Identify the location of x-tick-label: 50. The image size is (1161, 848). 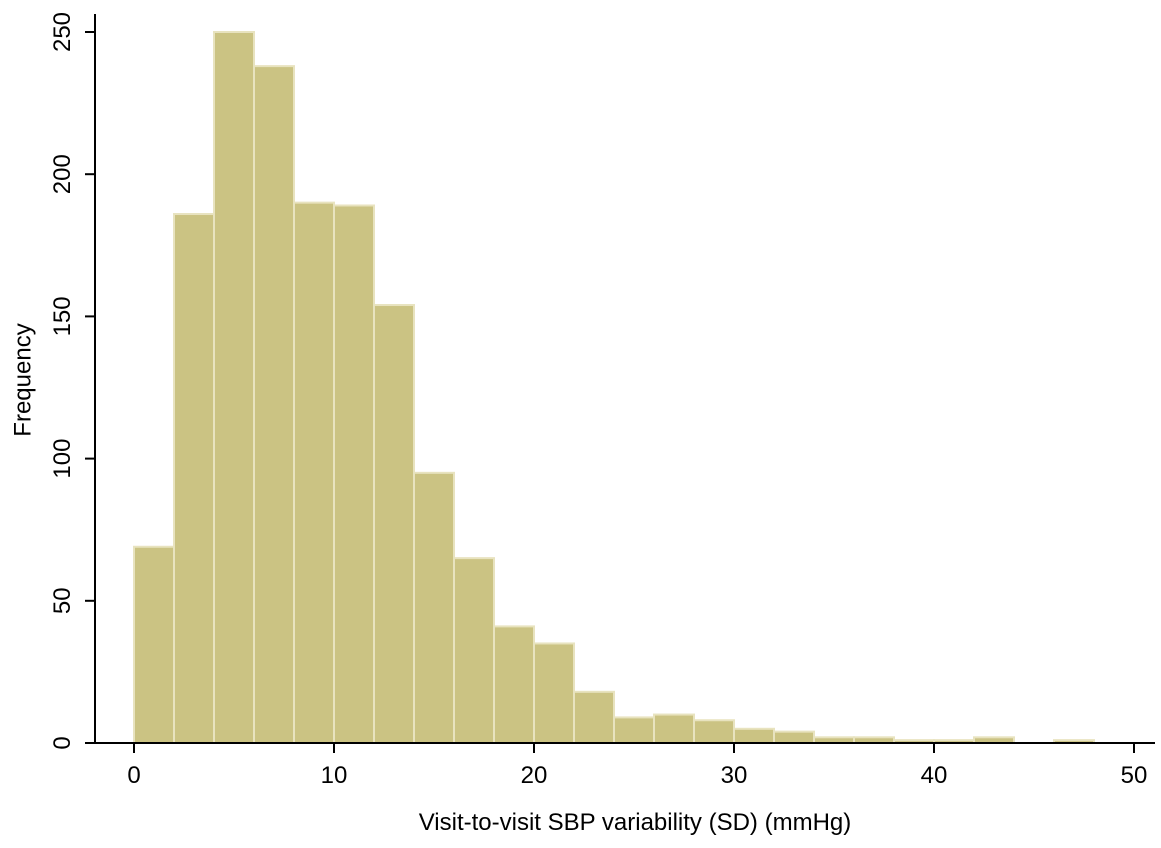
(1134, 775).